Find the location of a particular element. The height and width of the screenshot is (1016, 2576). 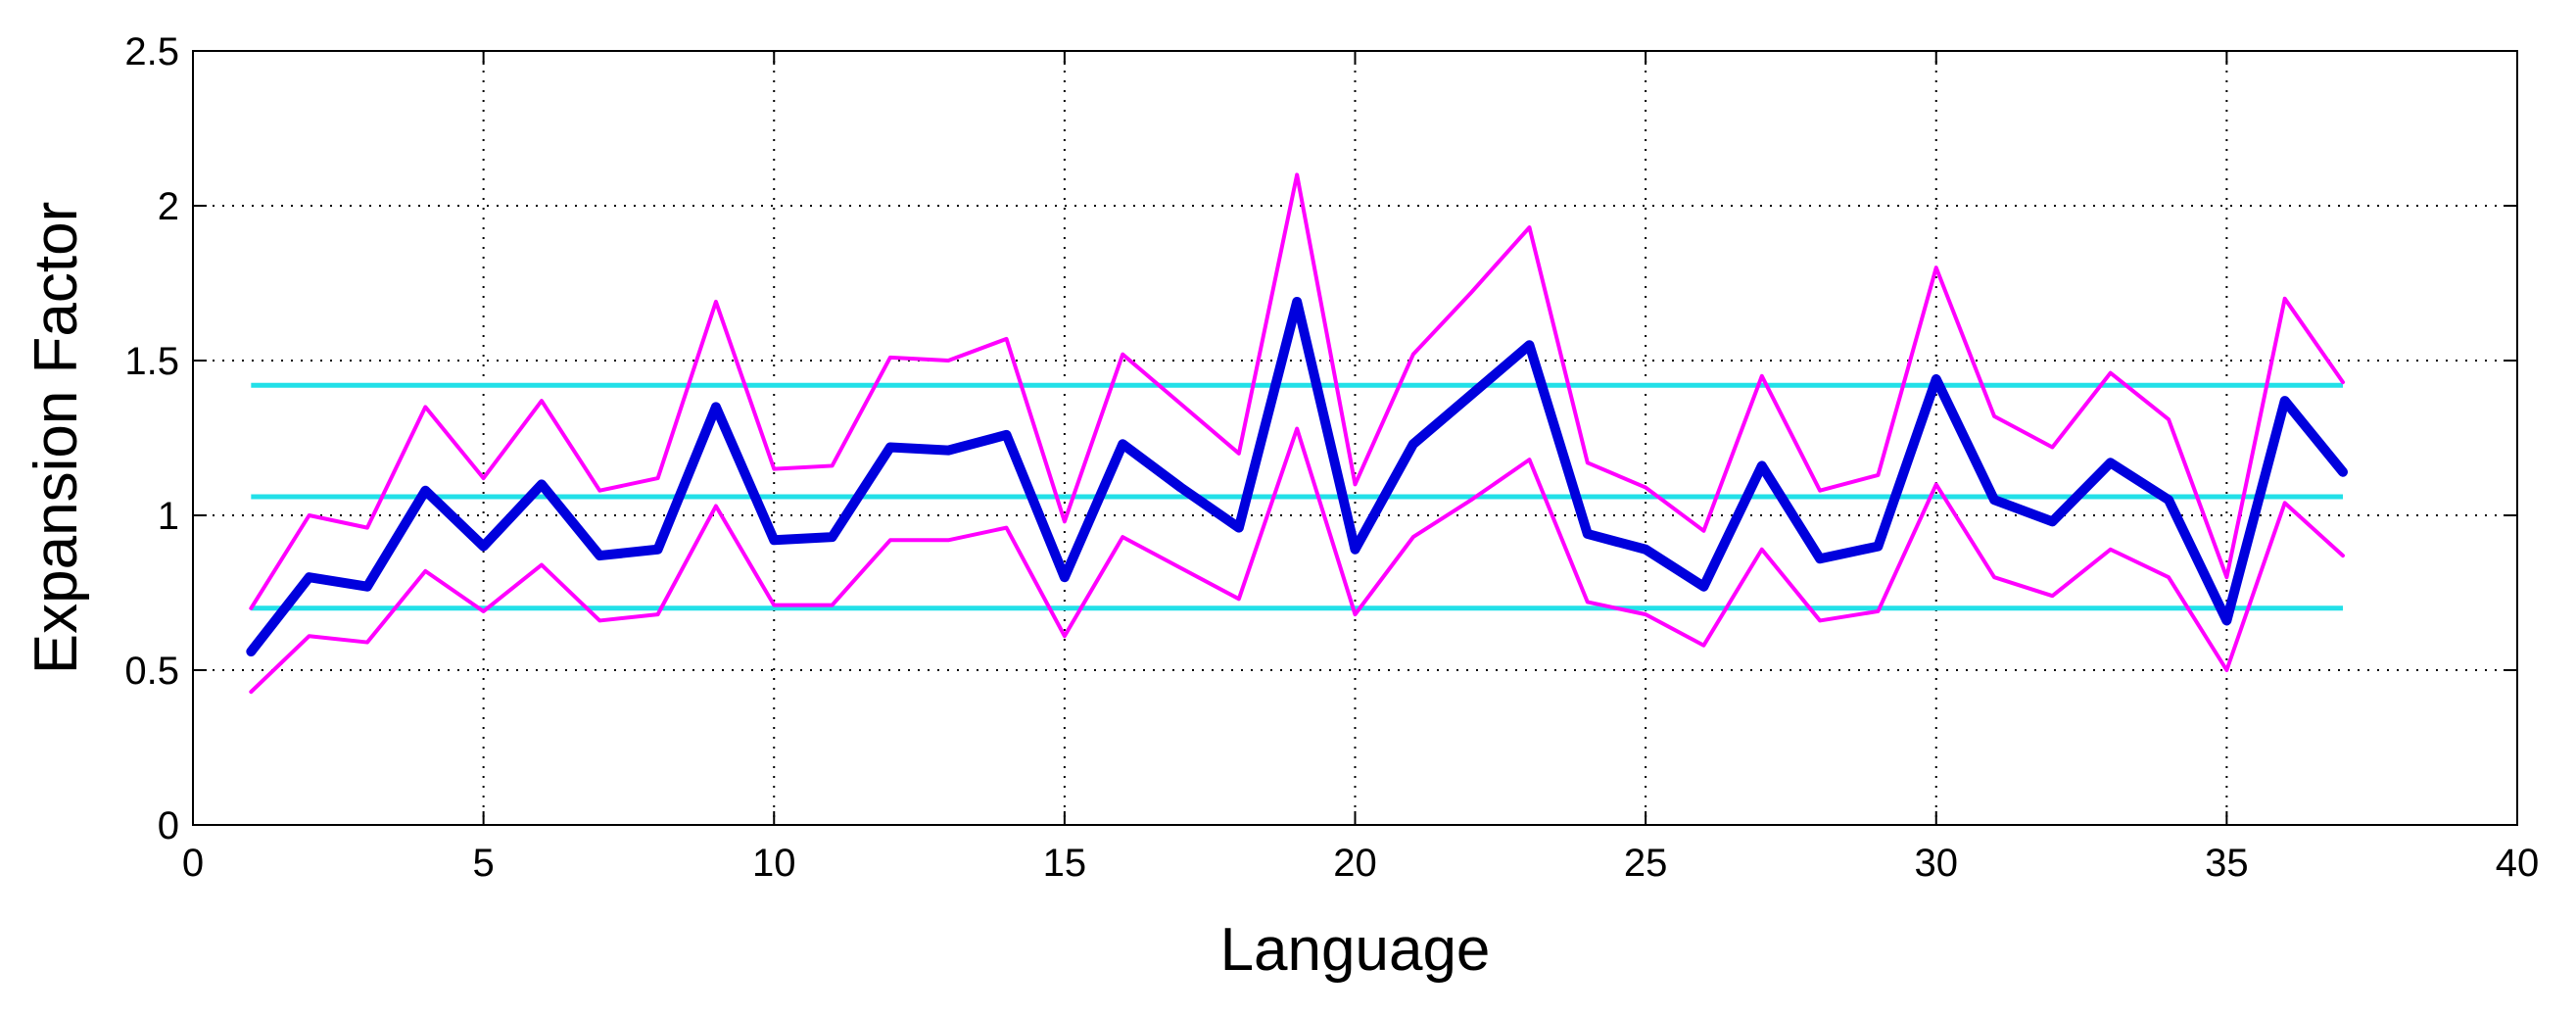

y-tick-label: 0.5 is located at coordinates (151, 671).